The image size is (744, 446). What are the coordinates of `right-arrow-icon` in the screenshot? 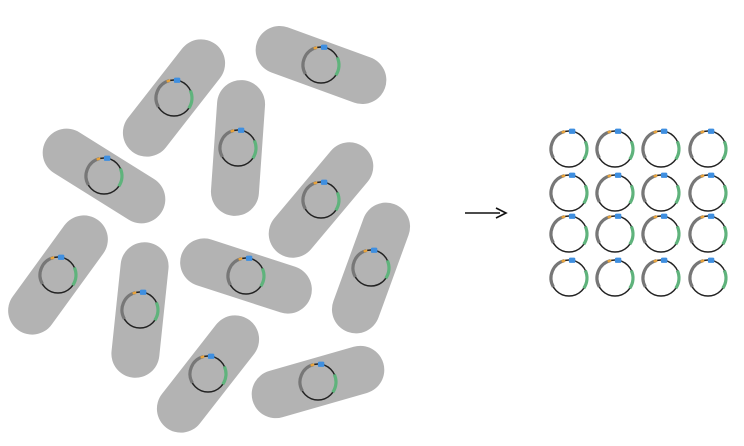 It's located at (501, 213).